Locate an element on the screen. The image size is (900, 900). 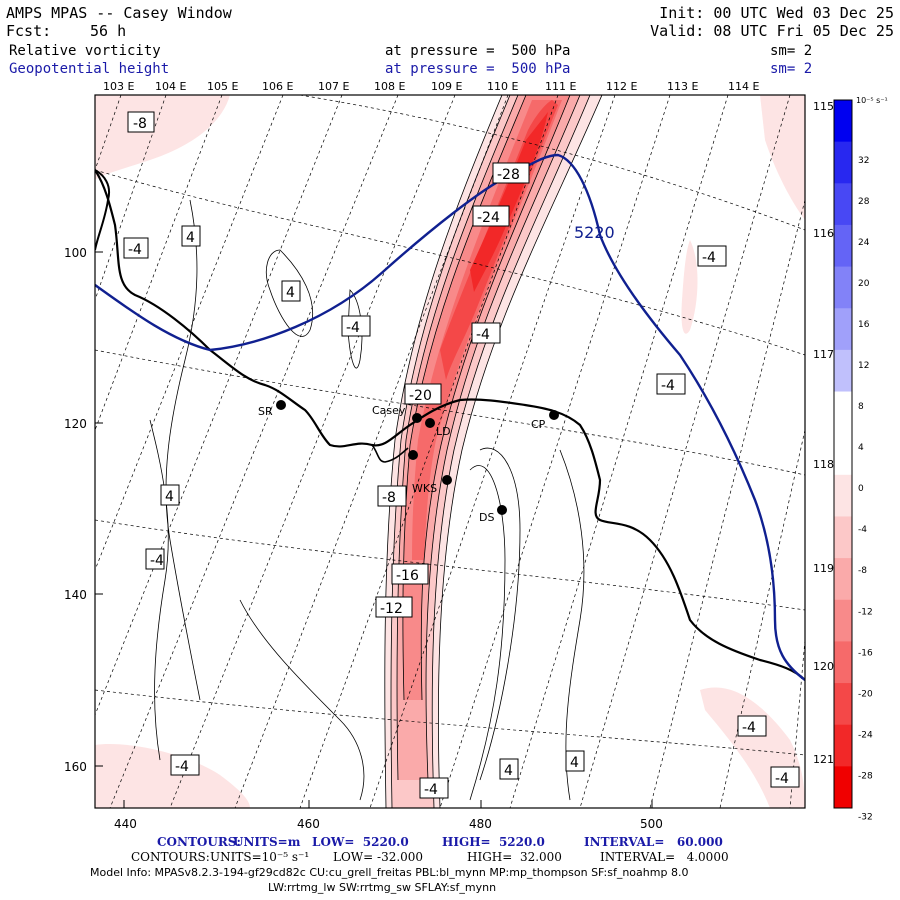
model-info-line2: LW:rrtmg_lw SW:rrtmg_sw SFLAY:sf_mynn is located at coordinates (382, 887).